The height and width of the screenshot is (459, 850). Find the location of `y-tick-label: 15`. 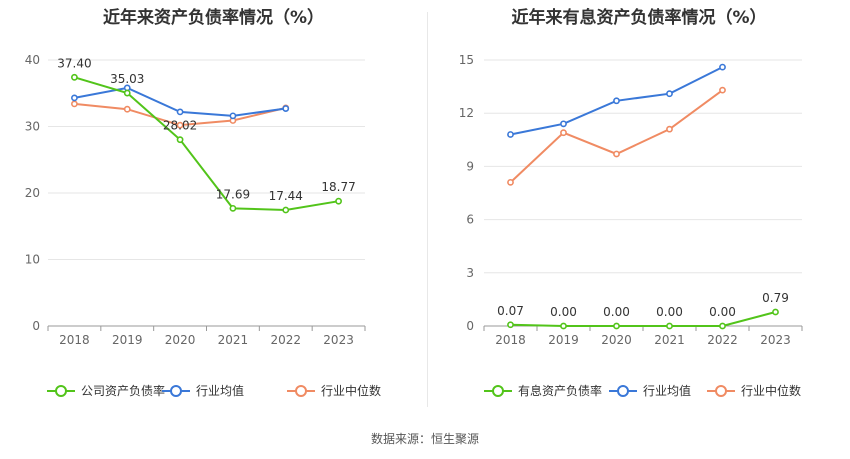

y-tick-label: 15 is located at coordinates (466, 60).